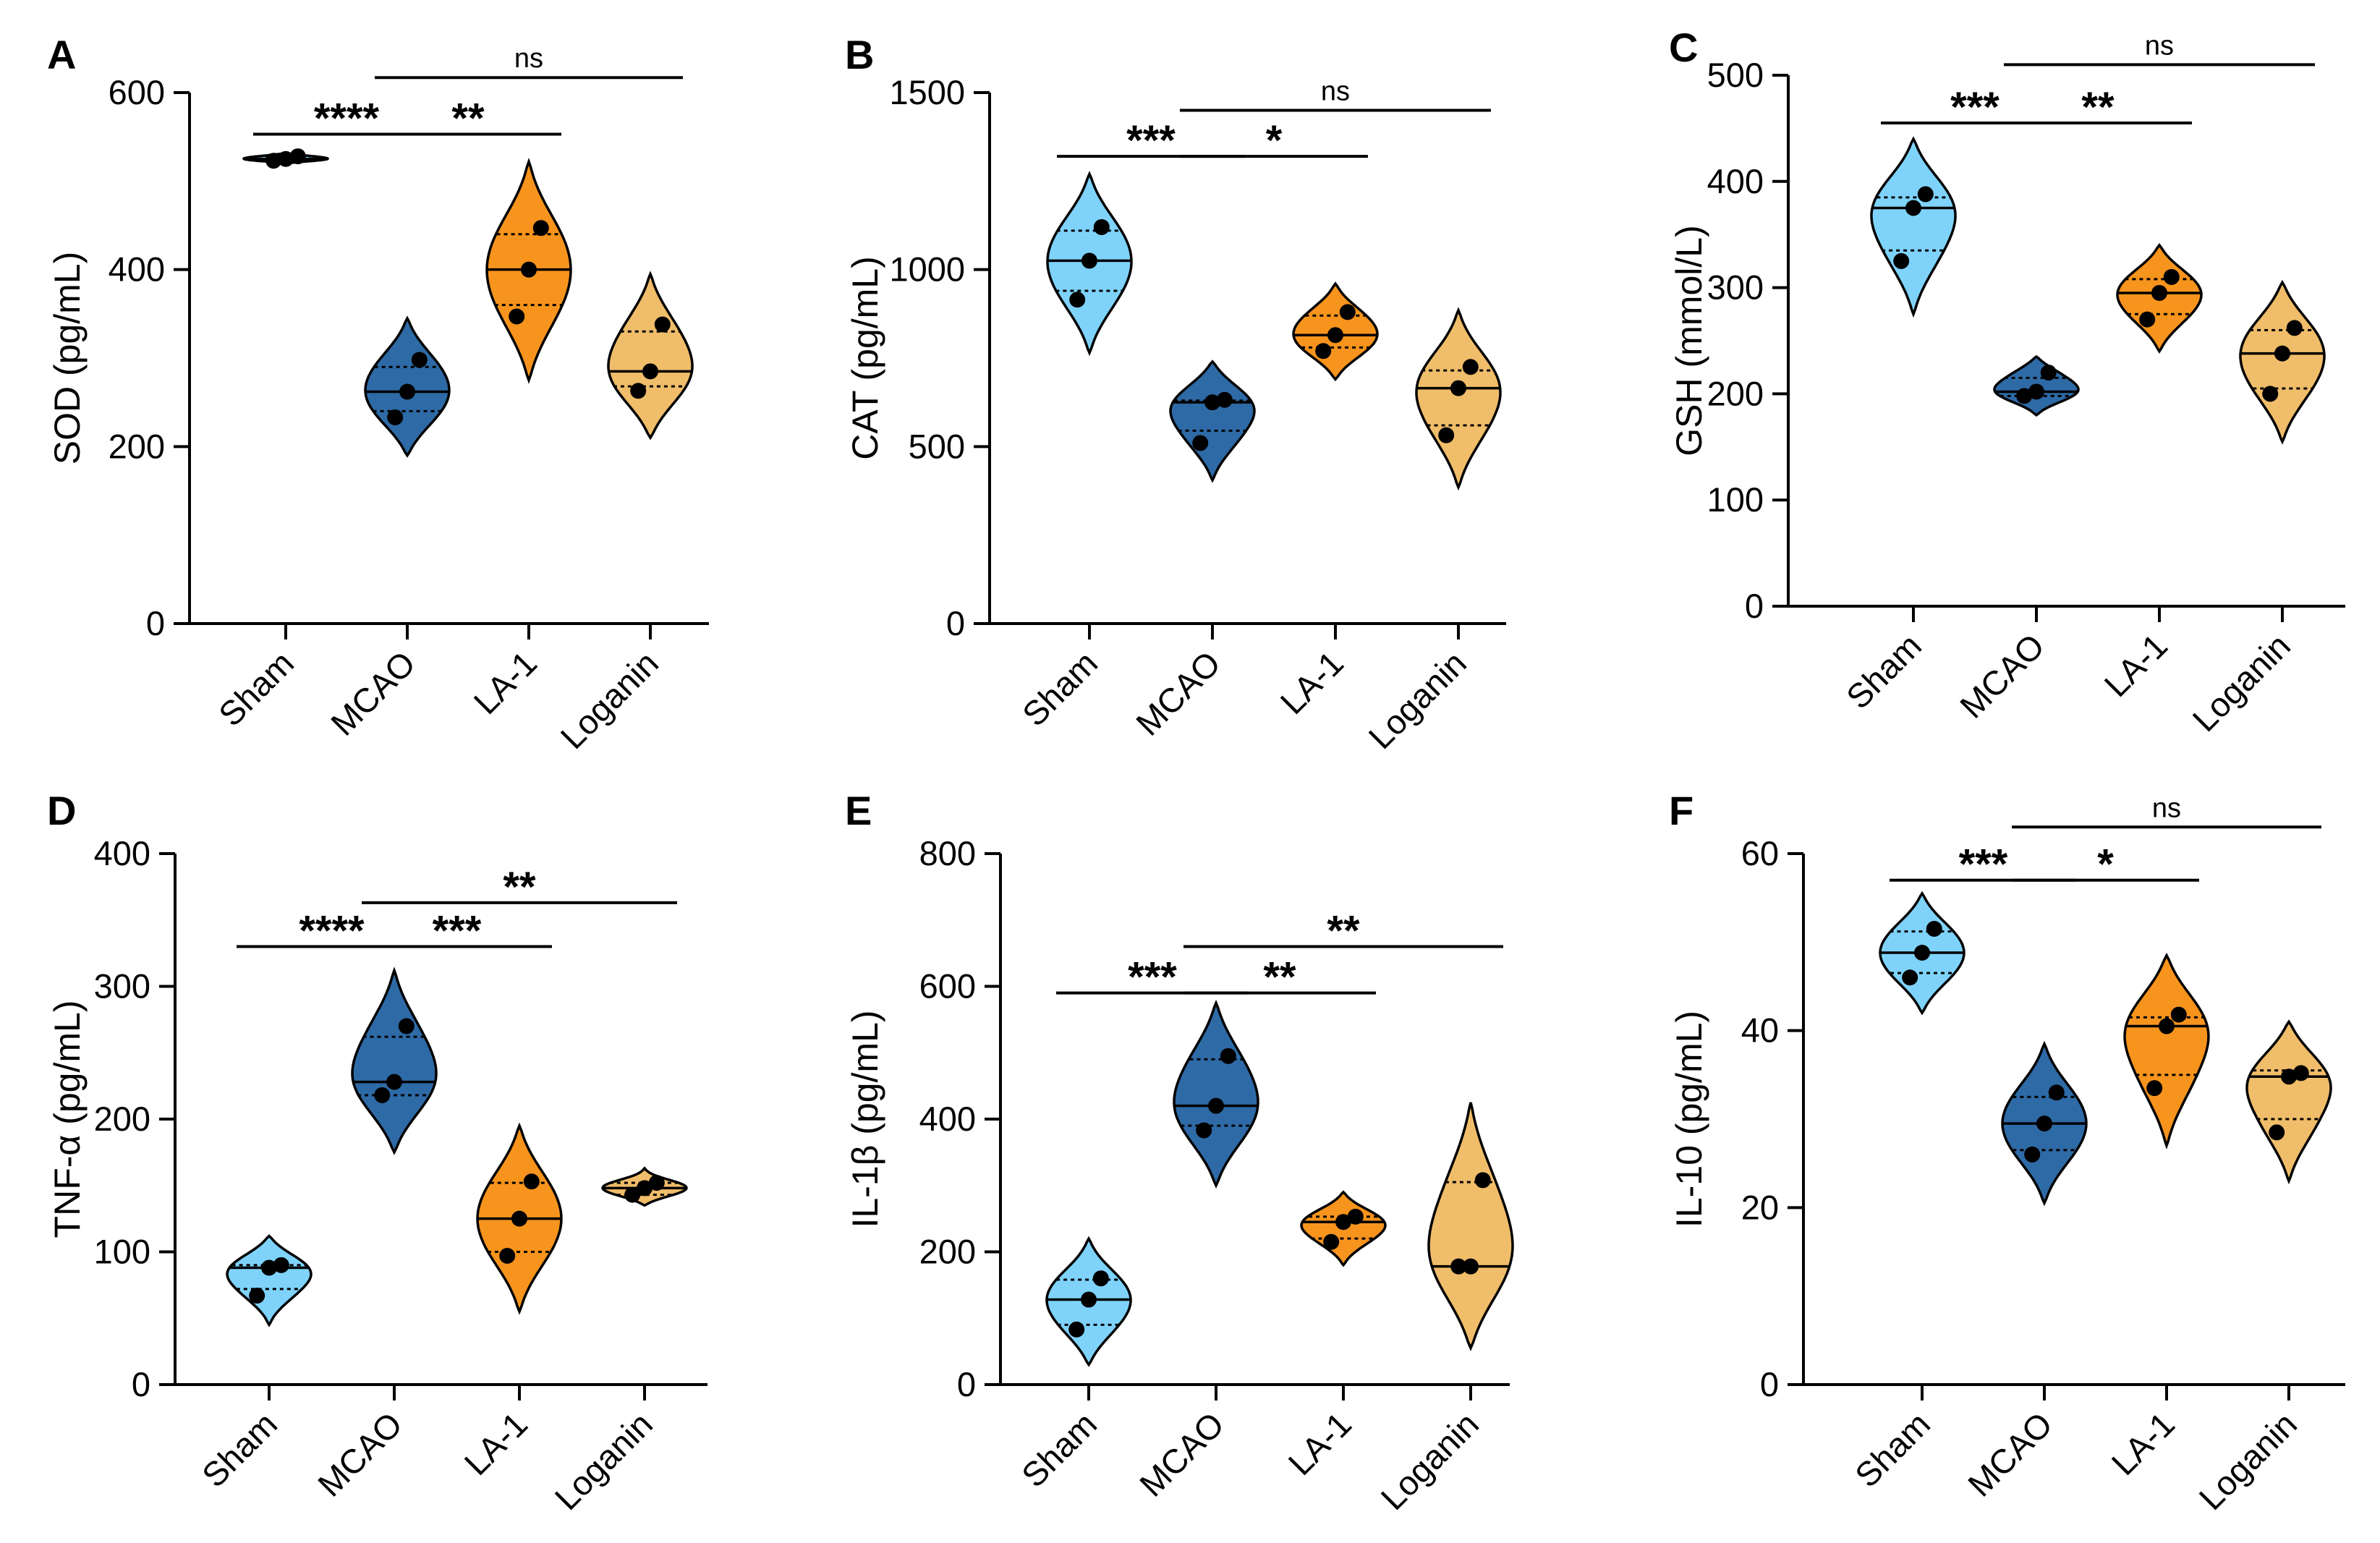 This screenshot has height=1543, width=2380. Describe the element at coordinates (1736, 499) in the screenshot. I see `y-tick-label: 100` at that location.